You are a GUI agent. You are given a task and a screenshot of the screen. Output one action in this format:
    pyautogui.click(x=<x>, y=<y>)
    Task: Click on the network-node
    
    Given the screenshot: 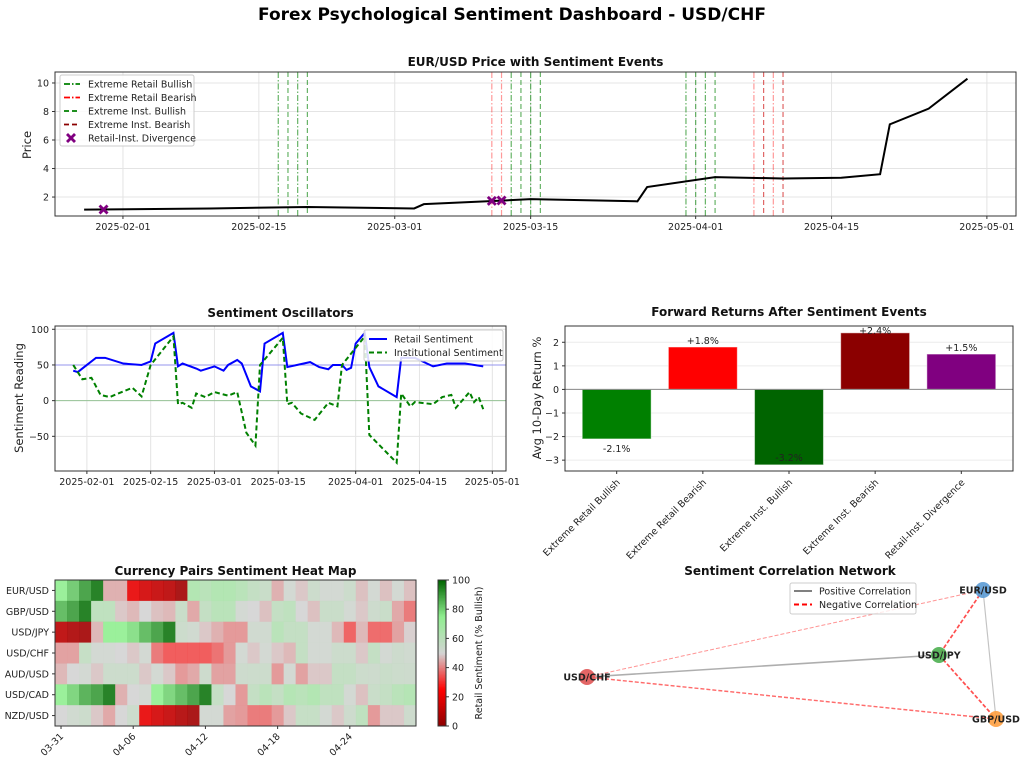 What is the action you would take?
    pyautogui.click(x=587, y=677)
    